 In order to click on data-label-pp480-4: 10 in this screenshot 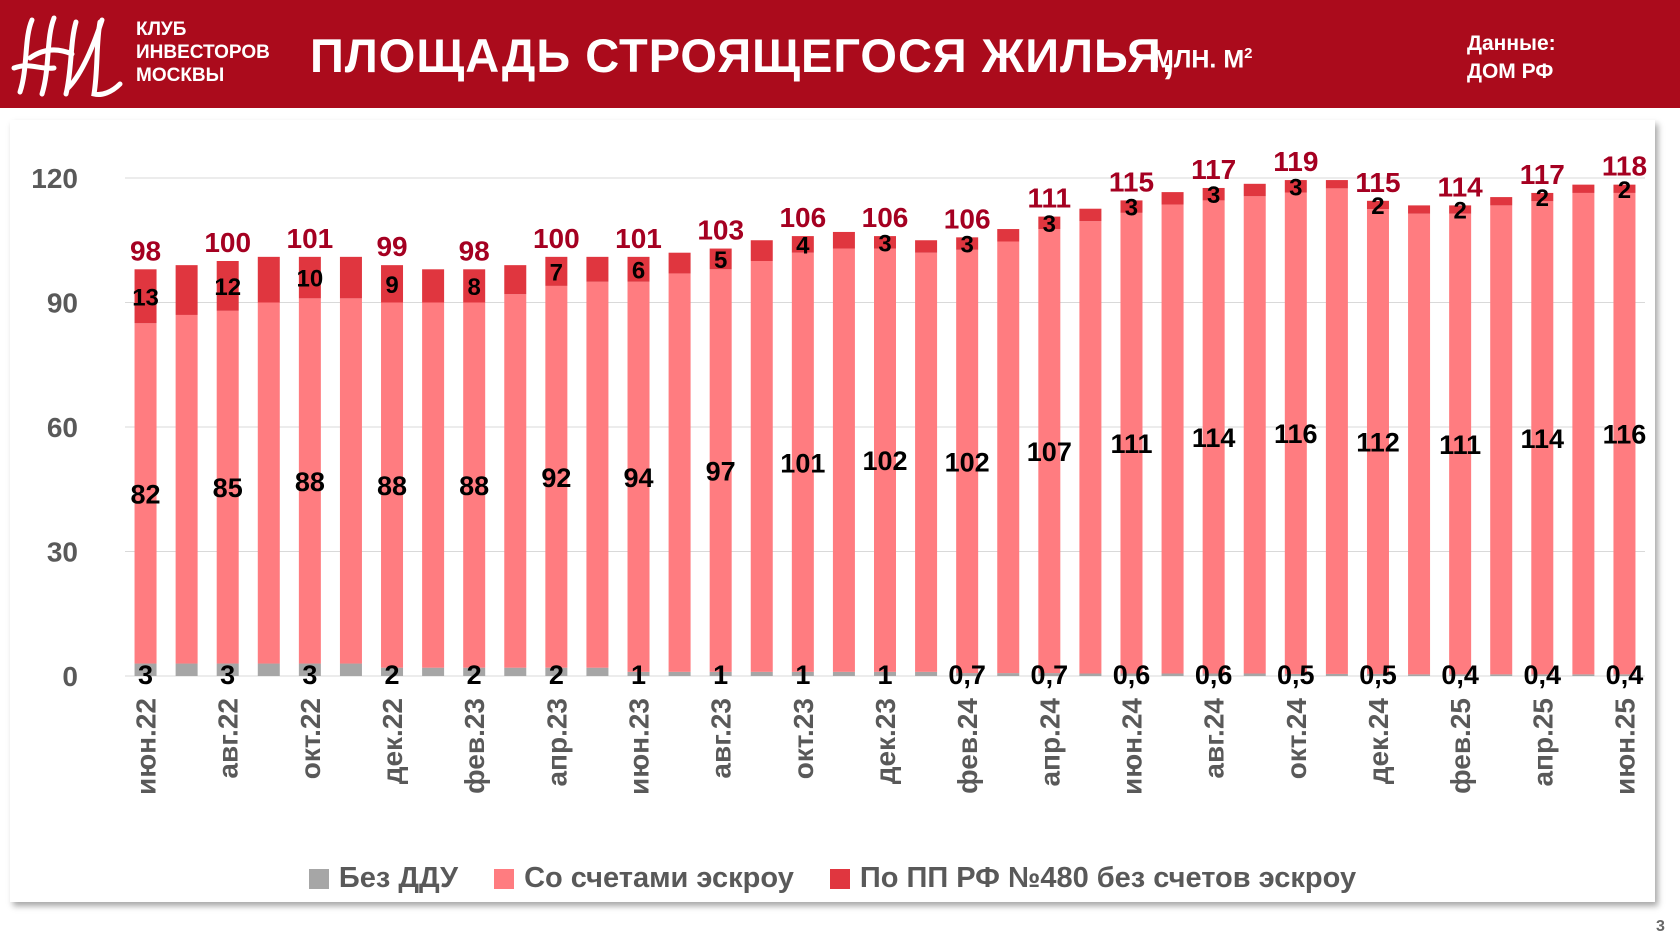, I will do `click(310, 279)`.